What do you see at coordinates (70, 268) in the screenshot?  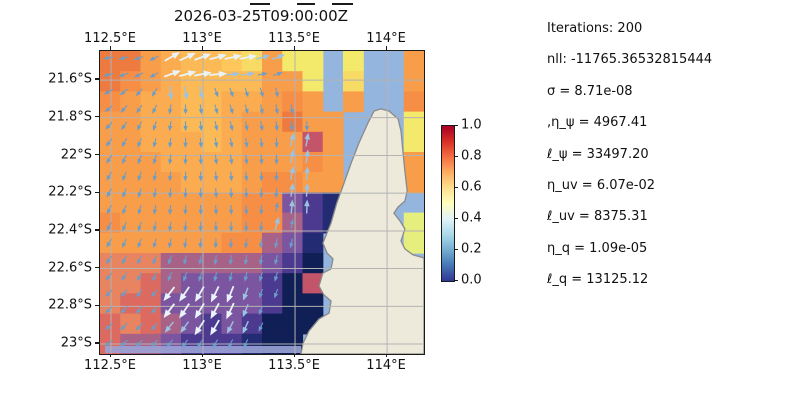 I see `y-tick-label: 22.6°S` at bounding box center [70, 268].